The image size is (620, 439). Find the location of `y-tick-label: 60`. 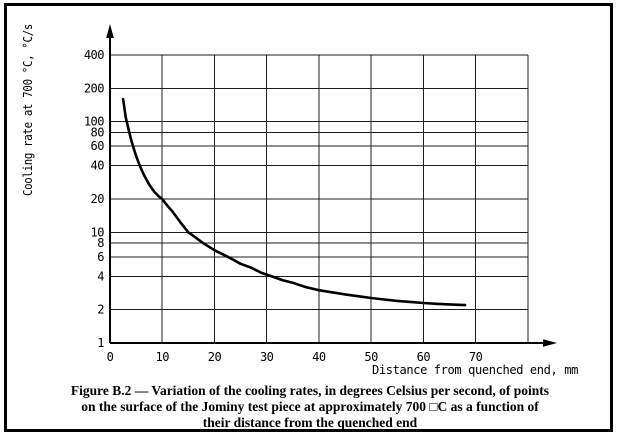

y-tick-label: 60 is located at coordinates (98, 146).